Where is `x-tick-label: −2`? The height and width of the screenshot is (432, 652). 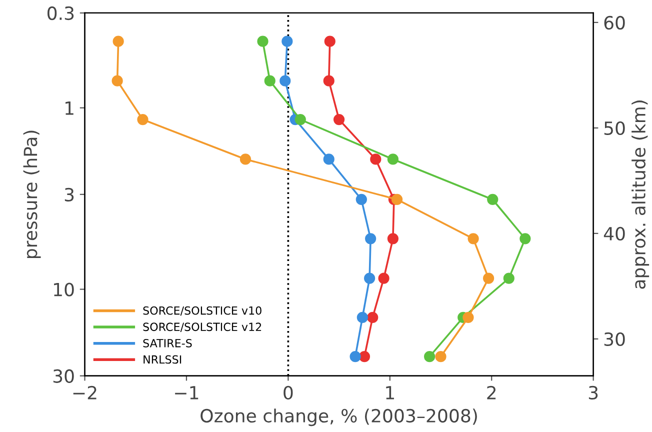
x-tick-label: −2 is located at coordinates (84, 393).